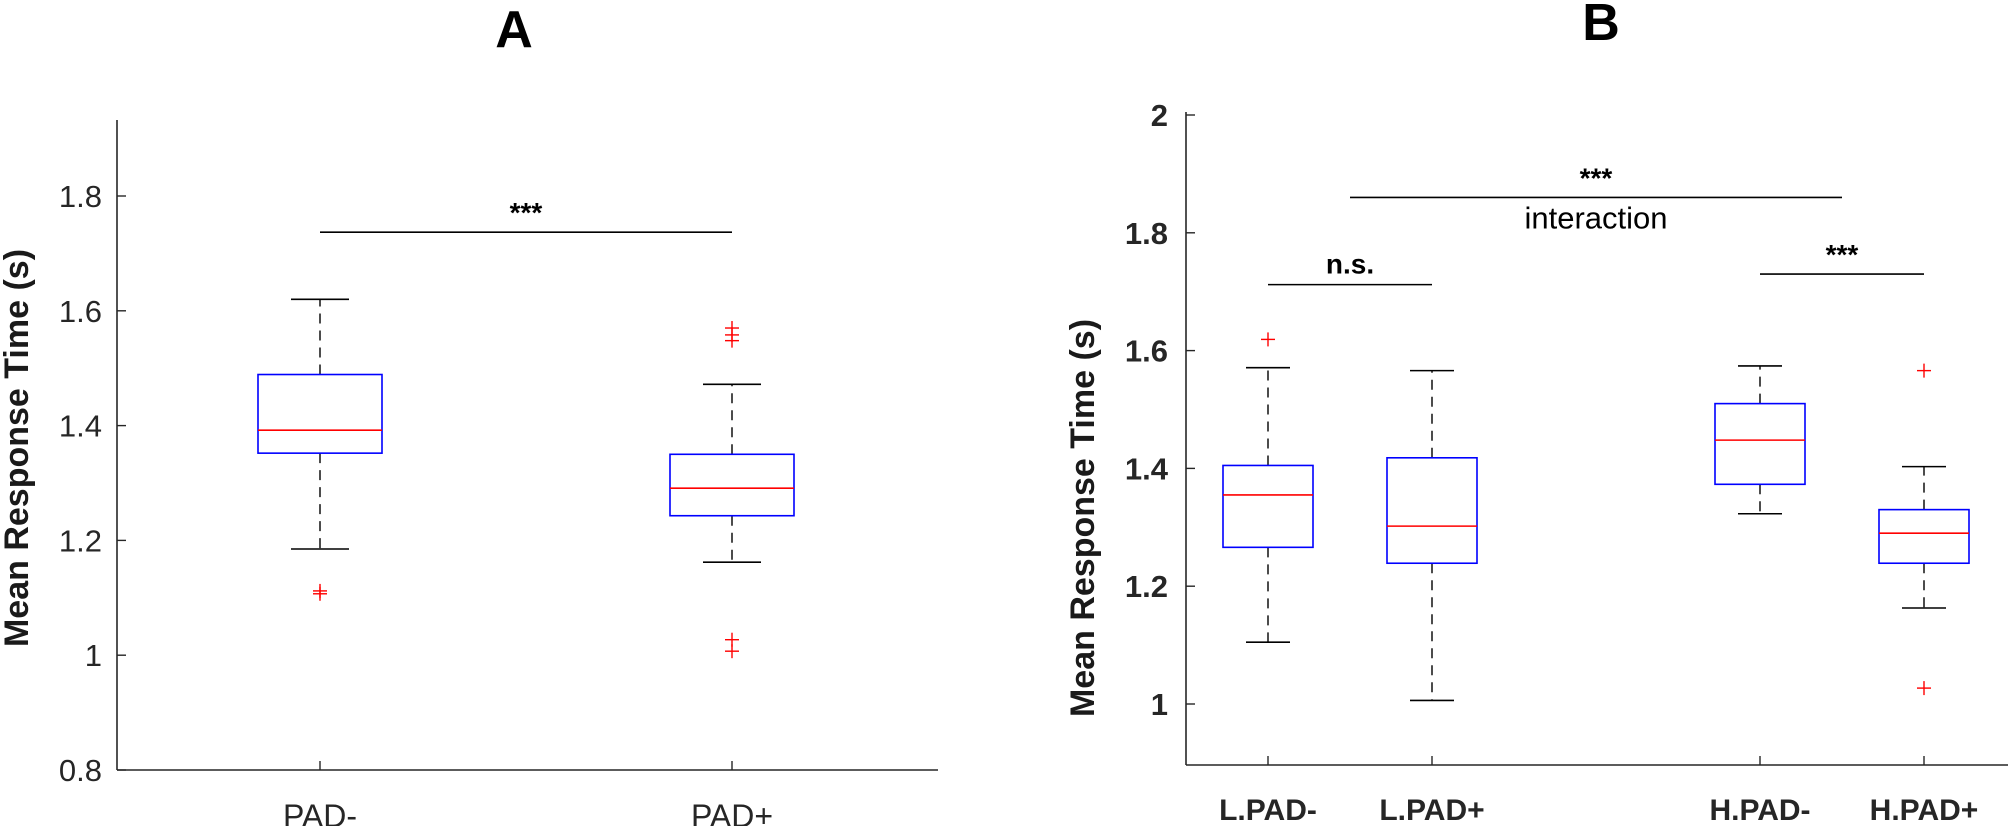 This screenshot has width=2008, height=826. Describe the element at coordinates (526, 212) in the screenshot. I see `panel-a-significance-label: ***` at that location.